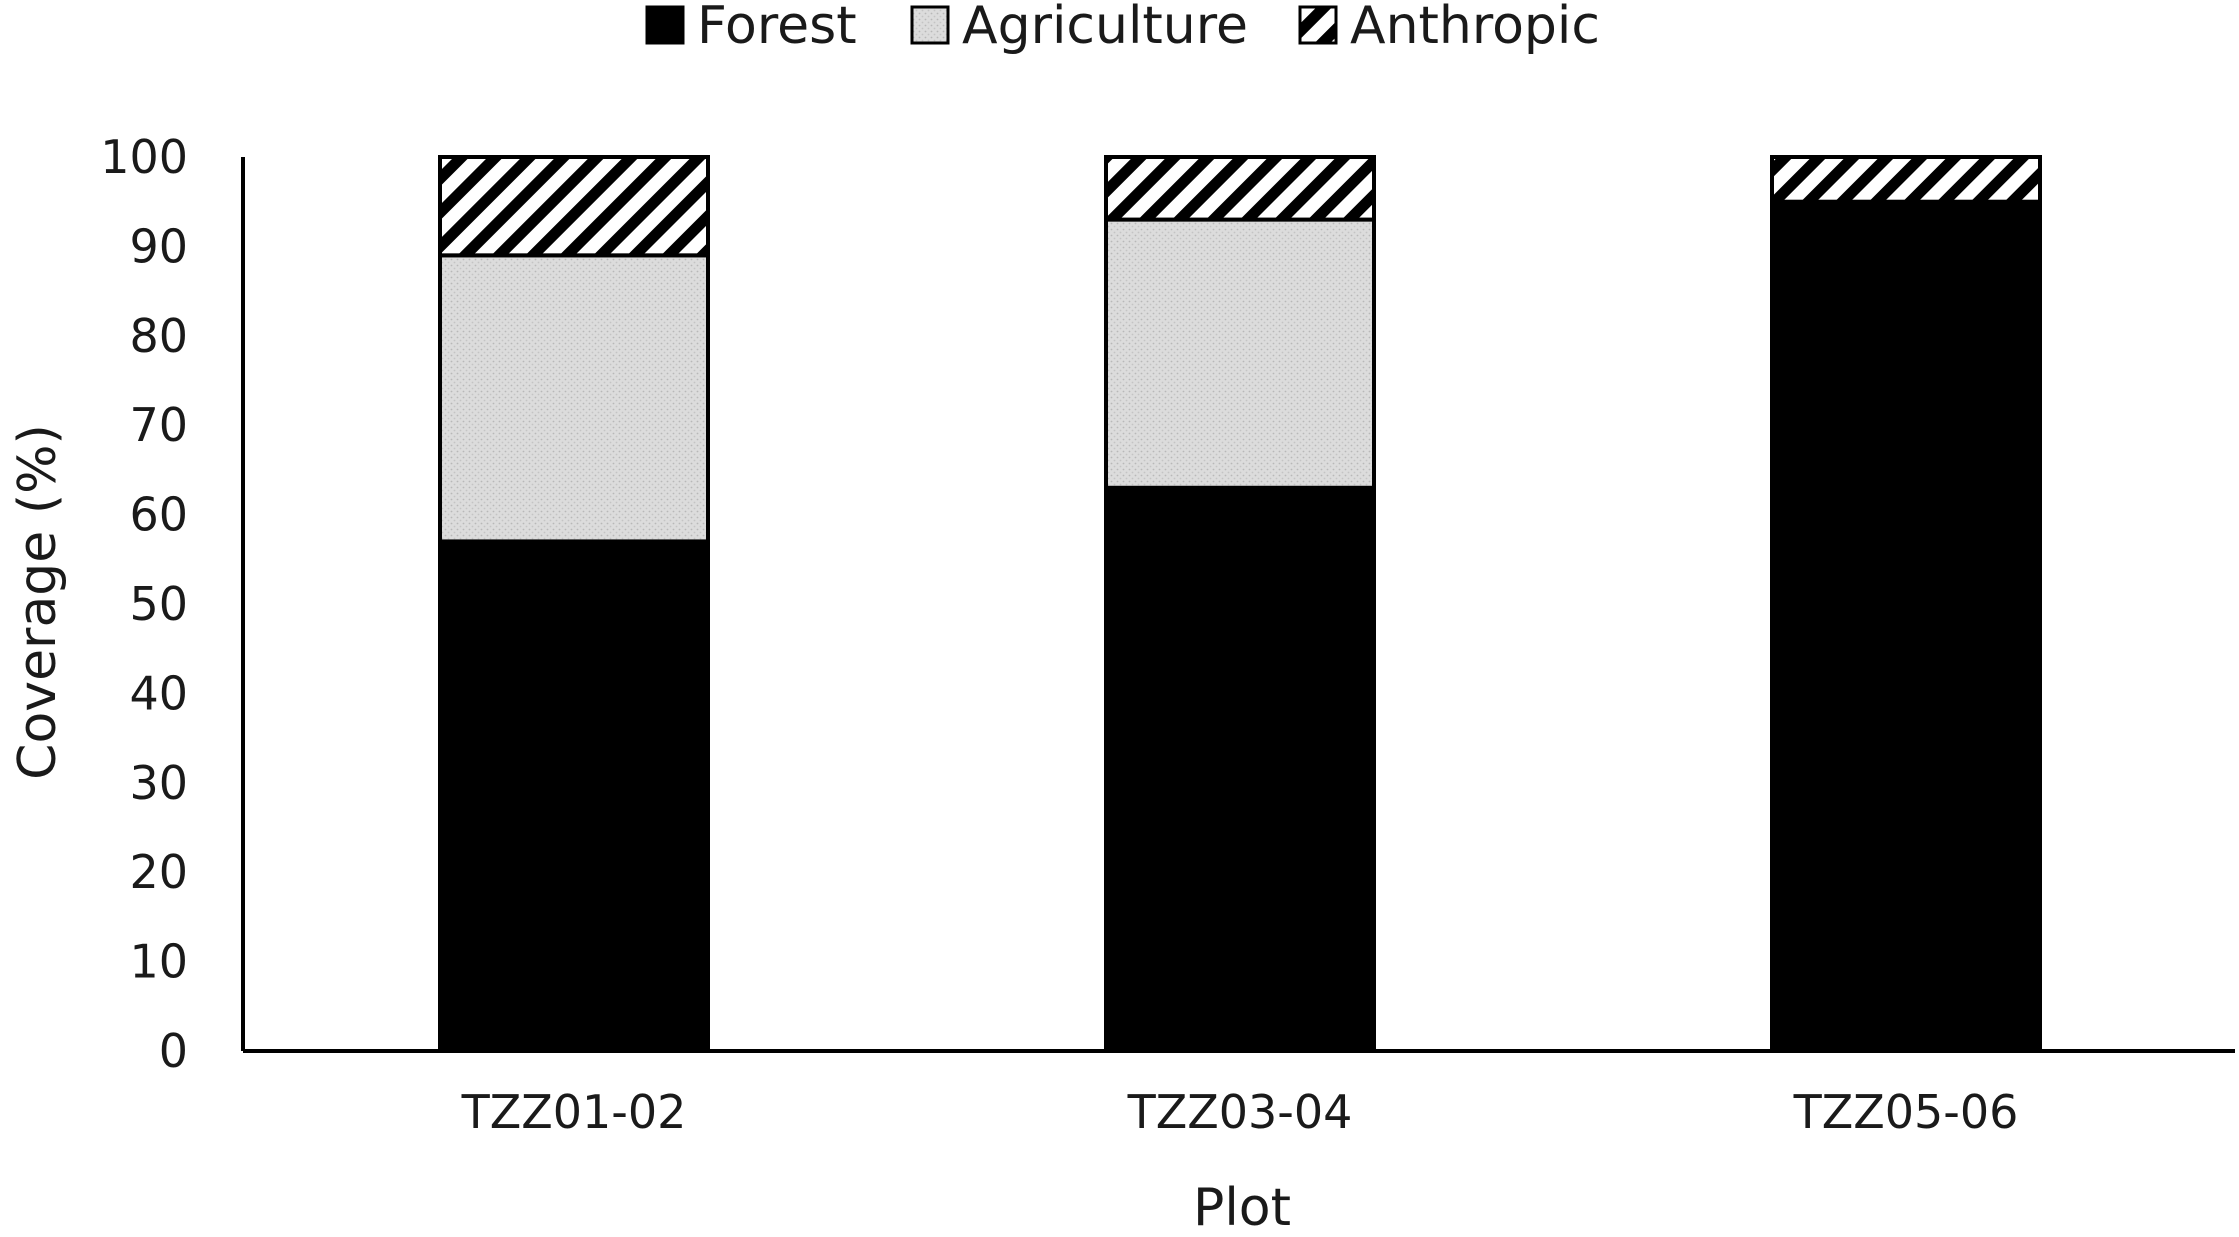  Describe the element at coordinates (1105, 28) in the screenshot. I see `legend-label: Agriculture` at that location.